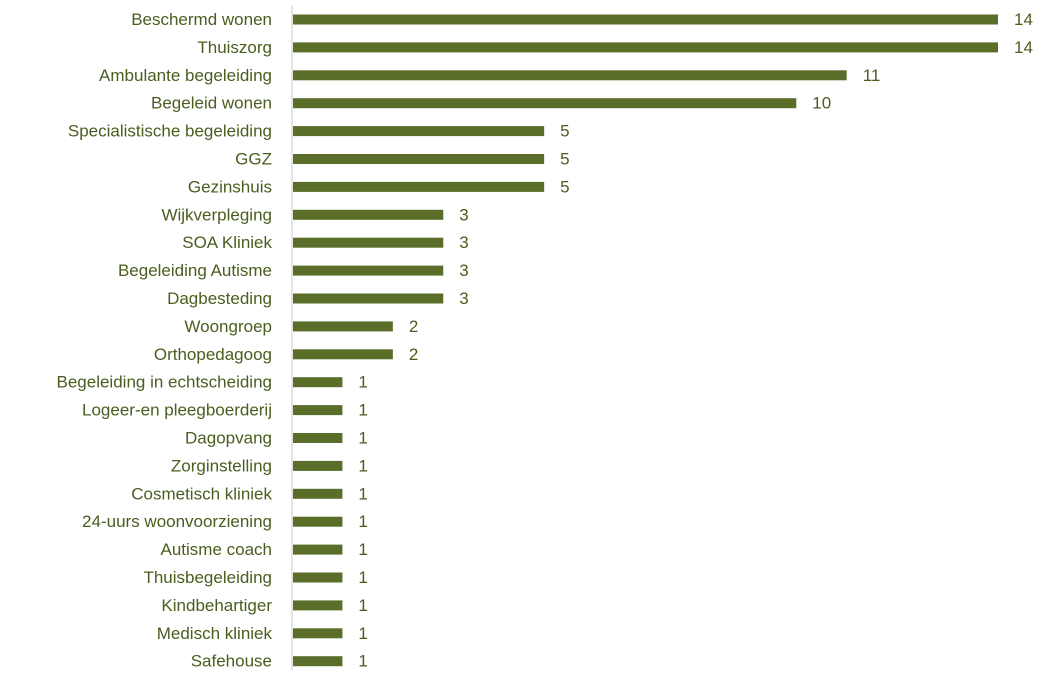 This screenshot has width=1042, height=680. I want to click on category-label: Ambulante begeleiding, so click(185, 75).